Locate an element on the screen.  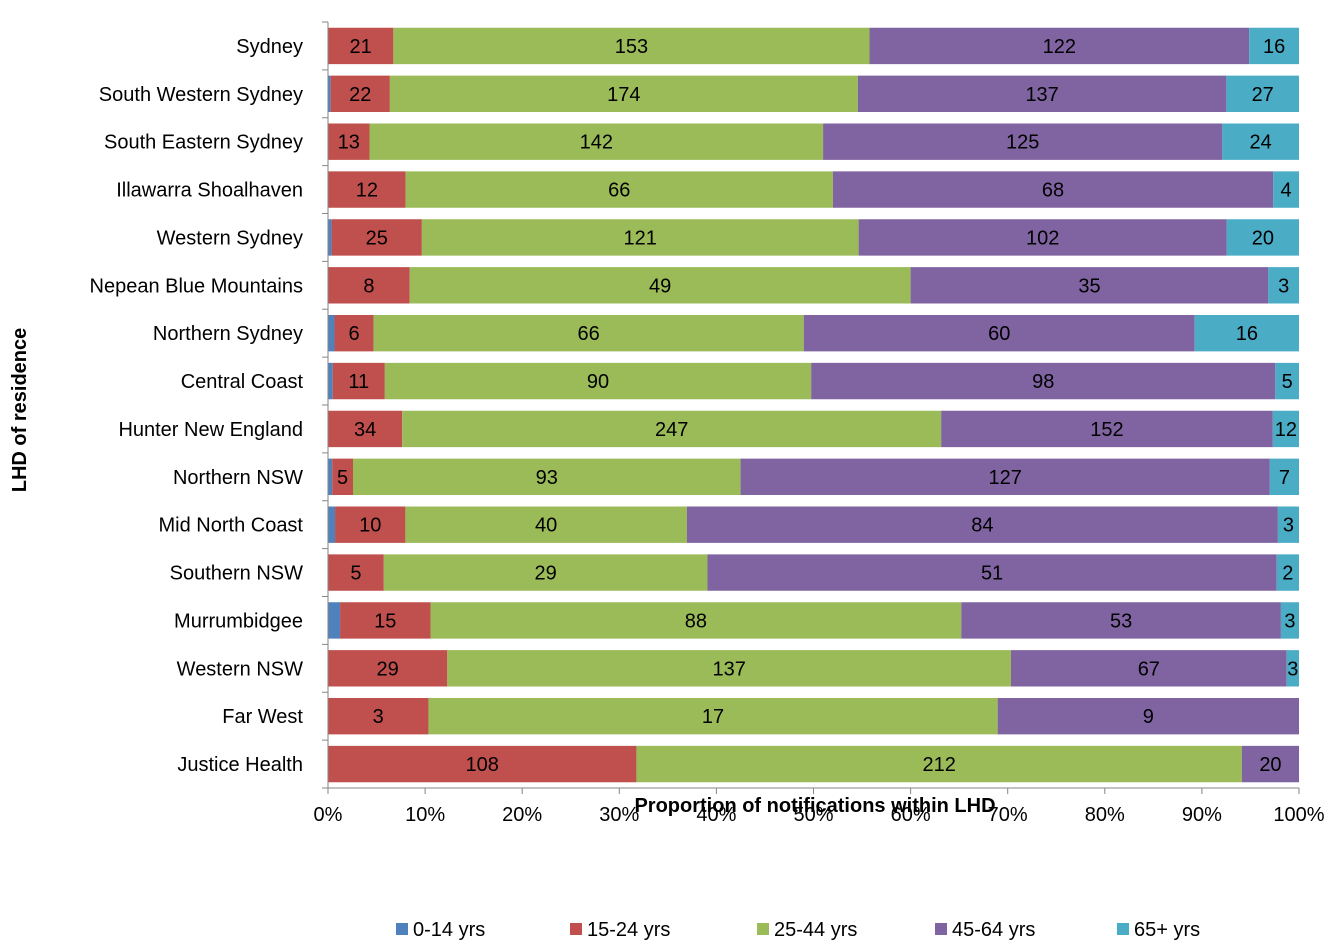
data-label: 6 is located at coordinates (354, 334).